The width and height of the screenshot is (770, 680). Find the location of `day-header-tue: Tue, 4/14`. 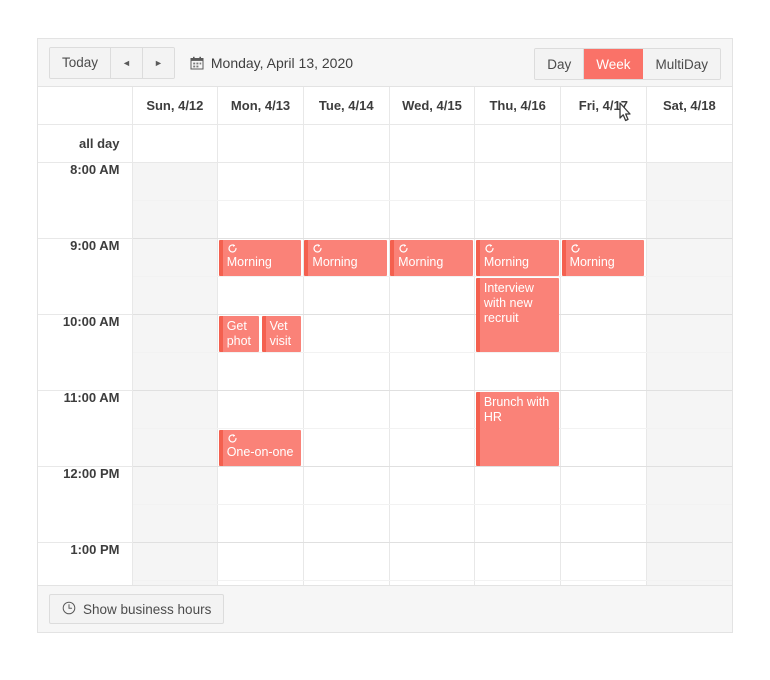

day-header-tue: Tue, 4/14 is located at coordinates (346, 106).